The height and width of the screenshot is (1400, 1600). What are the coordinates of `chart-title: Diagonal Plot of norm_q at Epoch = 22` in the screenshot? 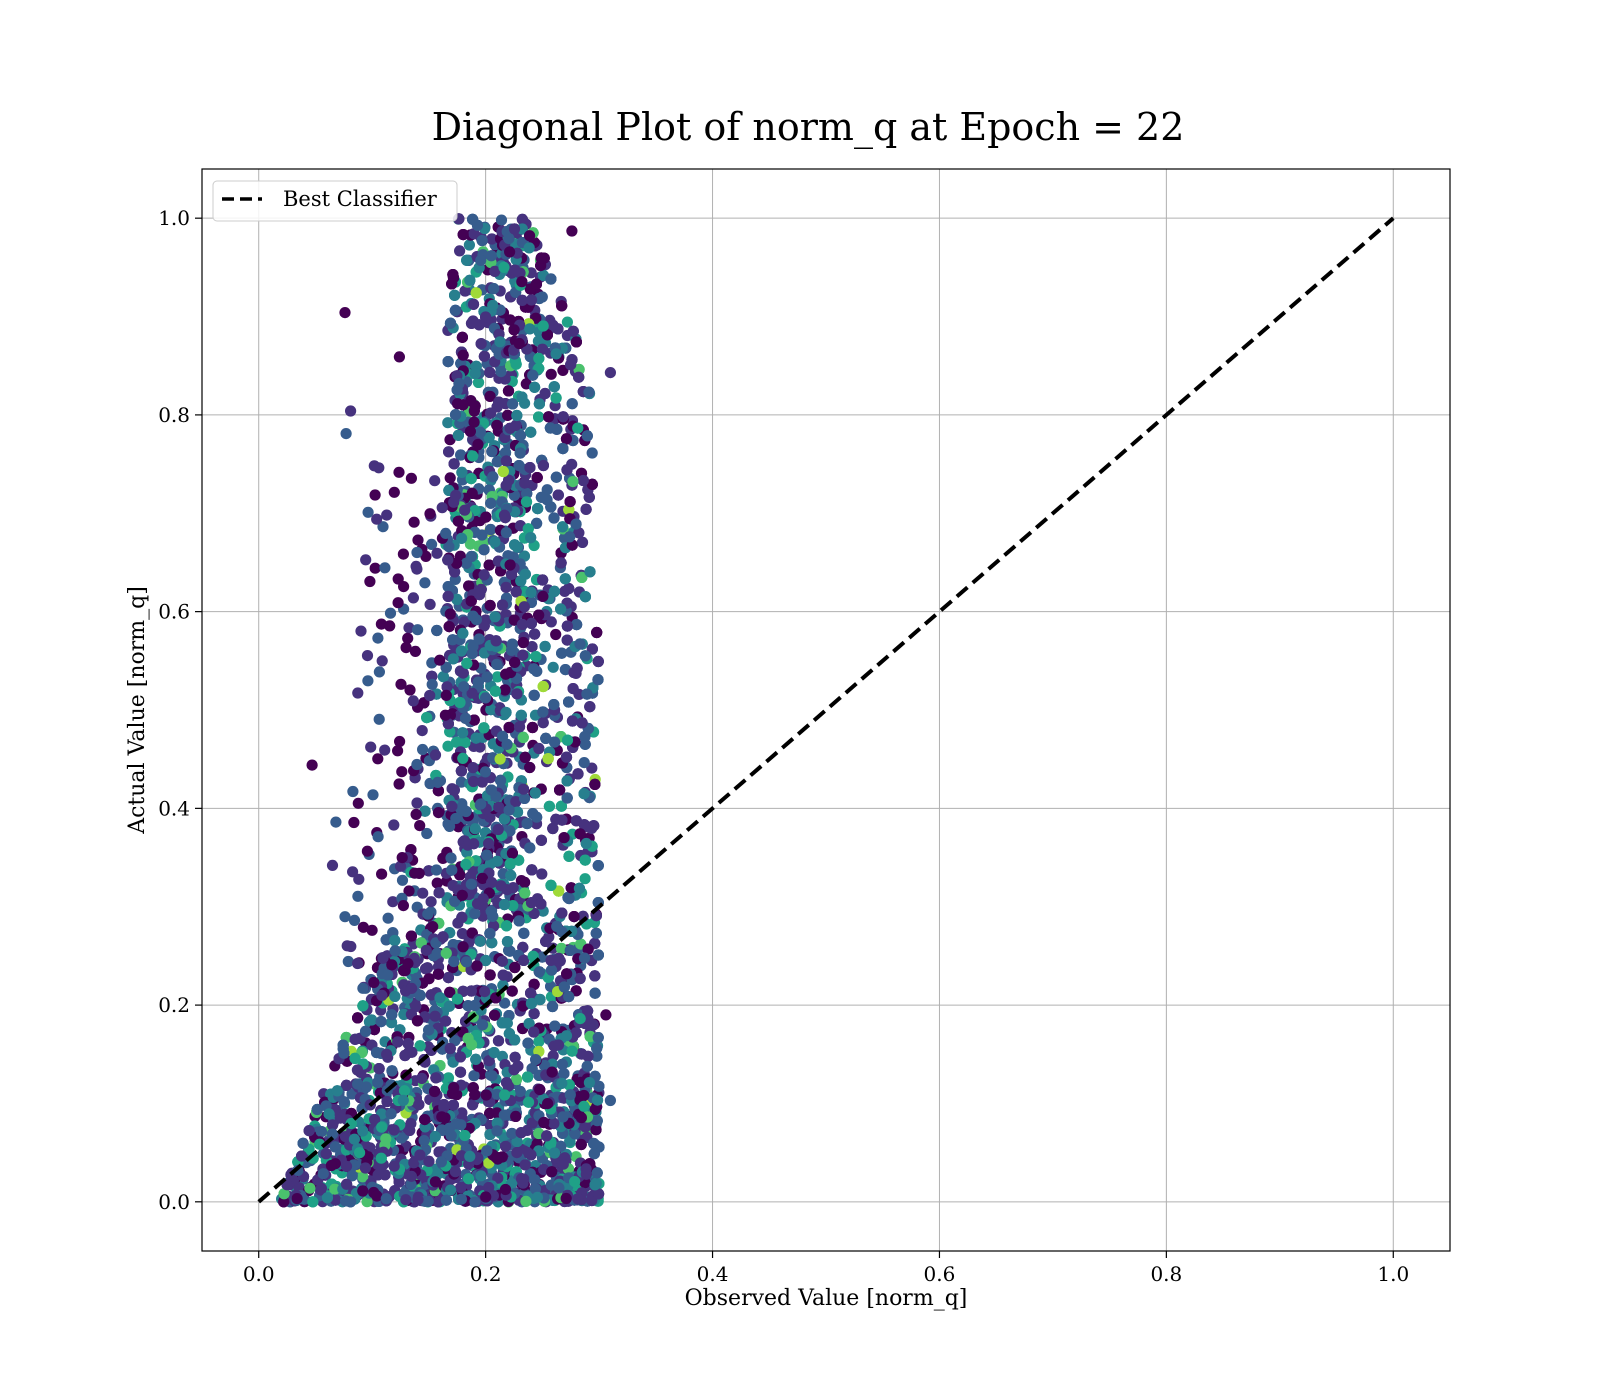 It's located at (808, 127).